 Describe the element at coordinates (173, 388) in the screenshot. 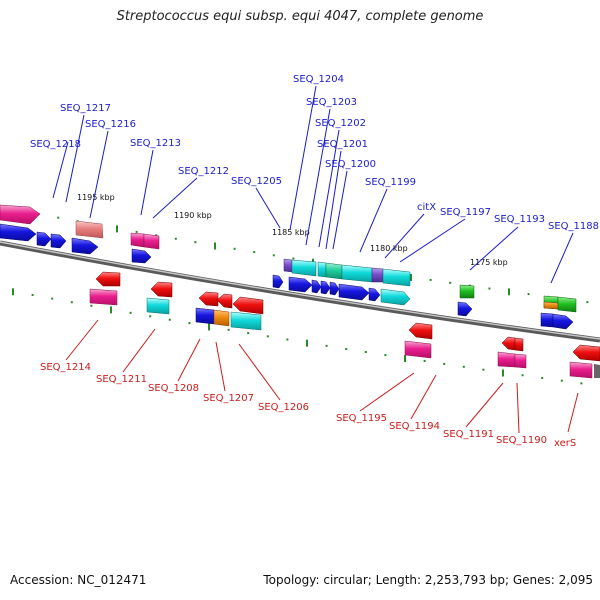

I see `label-seq-1208: SEQ_1208` at that location.